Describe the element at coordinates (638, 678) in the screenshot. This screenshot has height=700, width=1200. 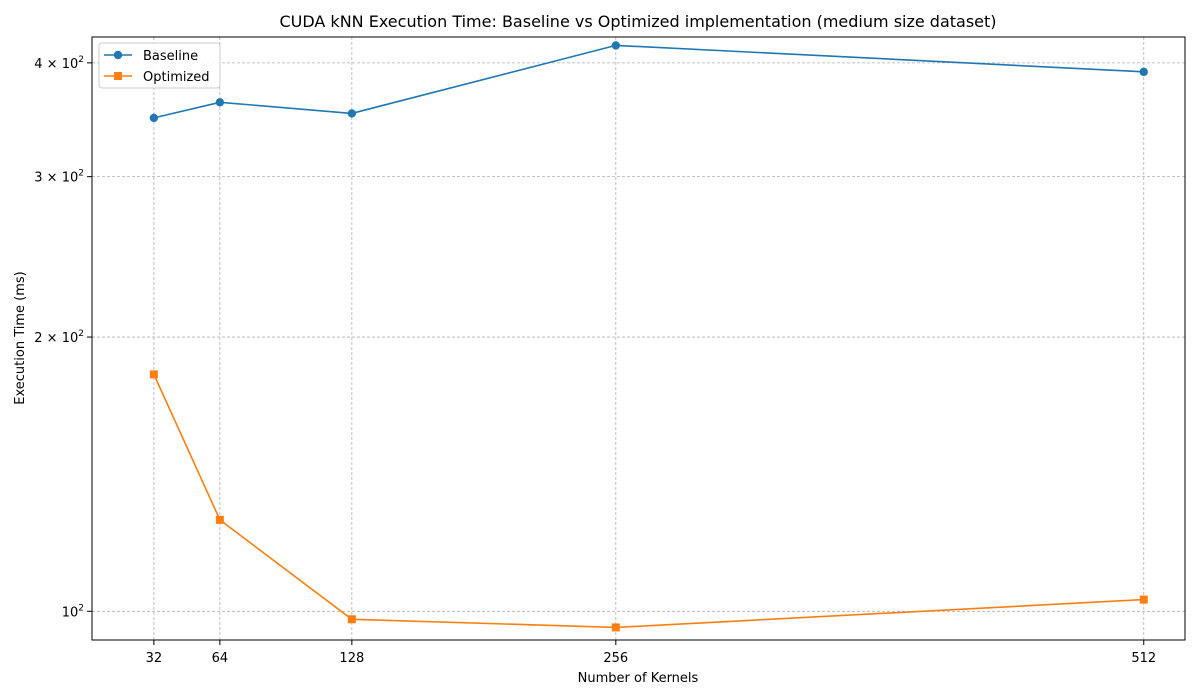
I see `x-axis-label: Number of Kernels` at that location.